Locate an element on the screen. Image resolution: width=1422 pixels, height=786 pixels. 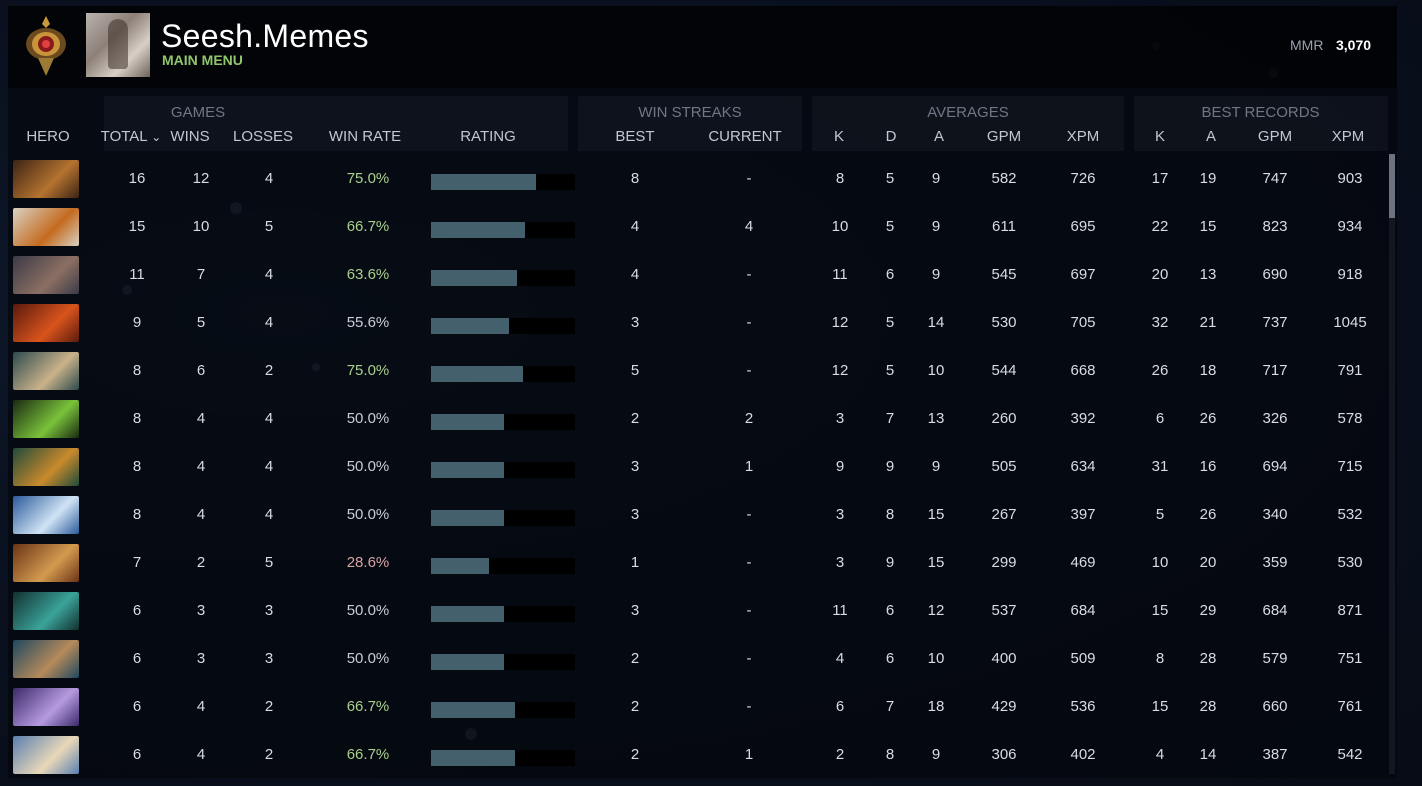
table-row: 7 2 5 28.6% 1 - 3 9 15 299 469 10 20 359 530 is located at coordinates (698, 562).